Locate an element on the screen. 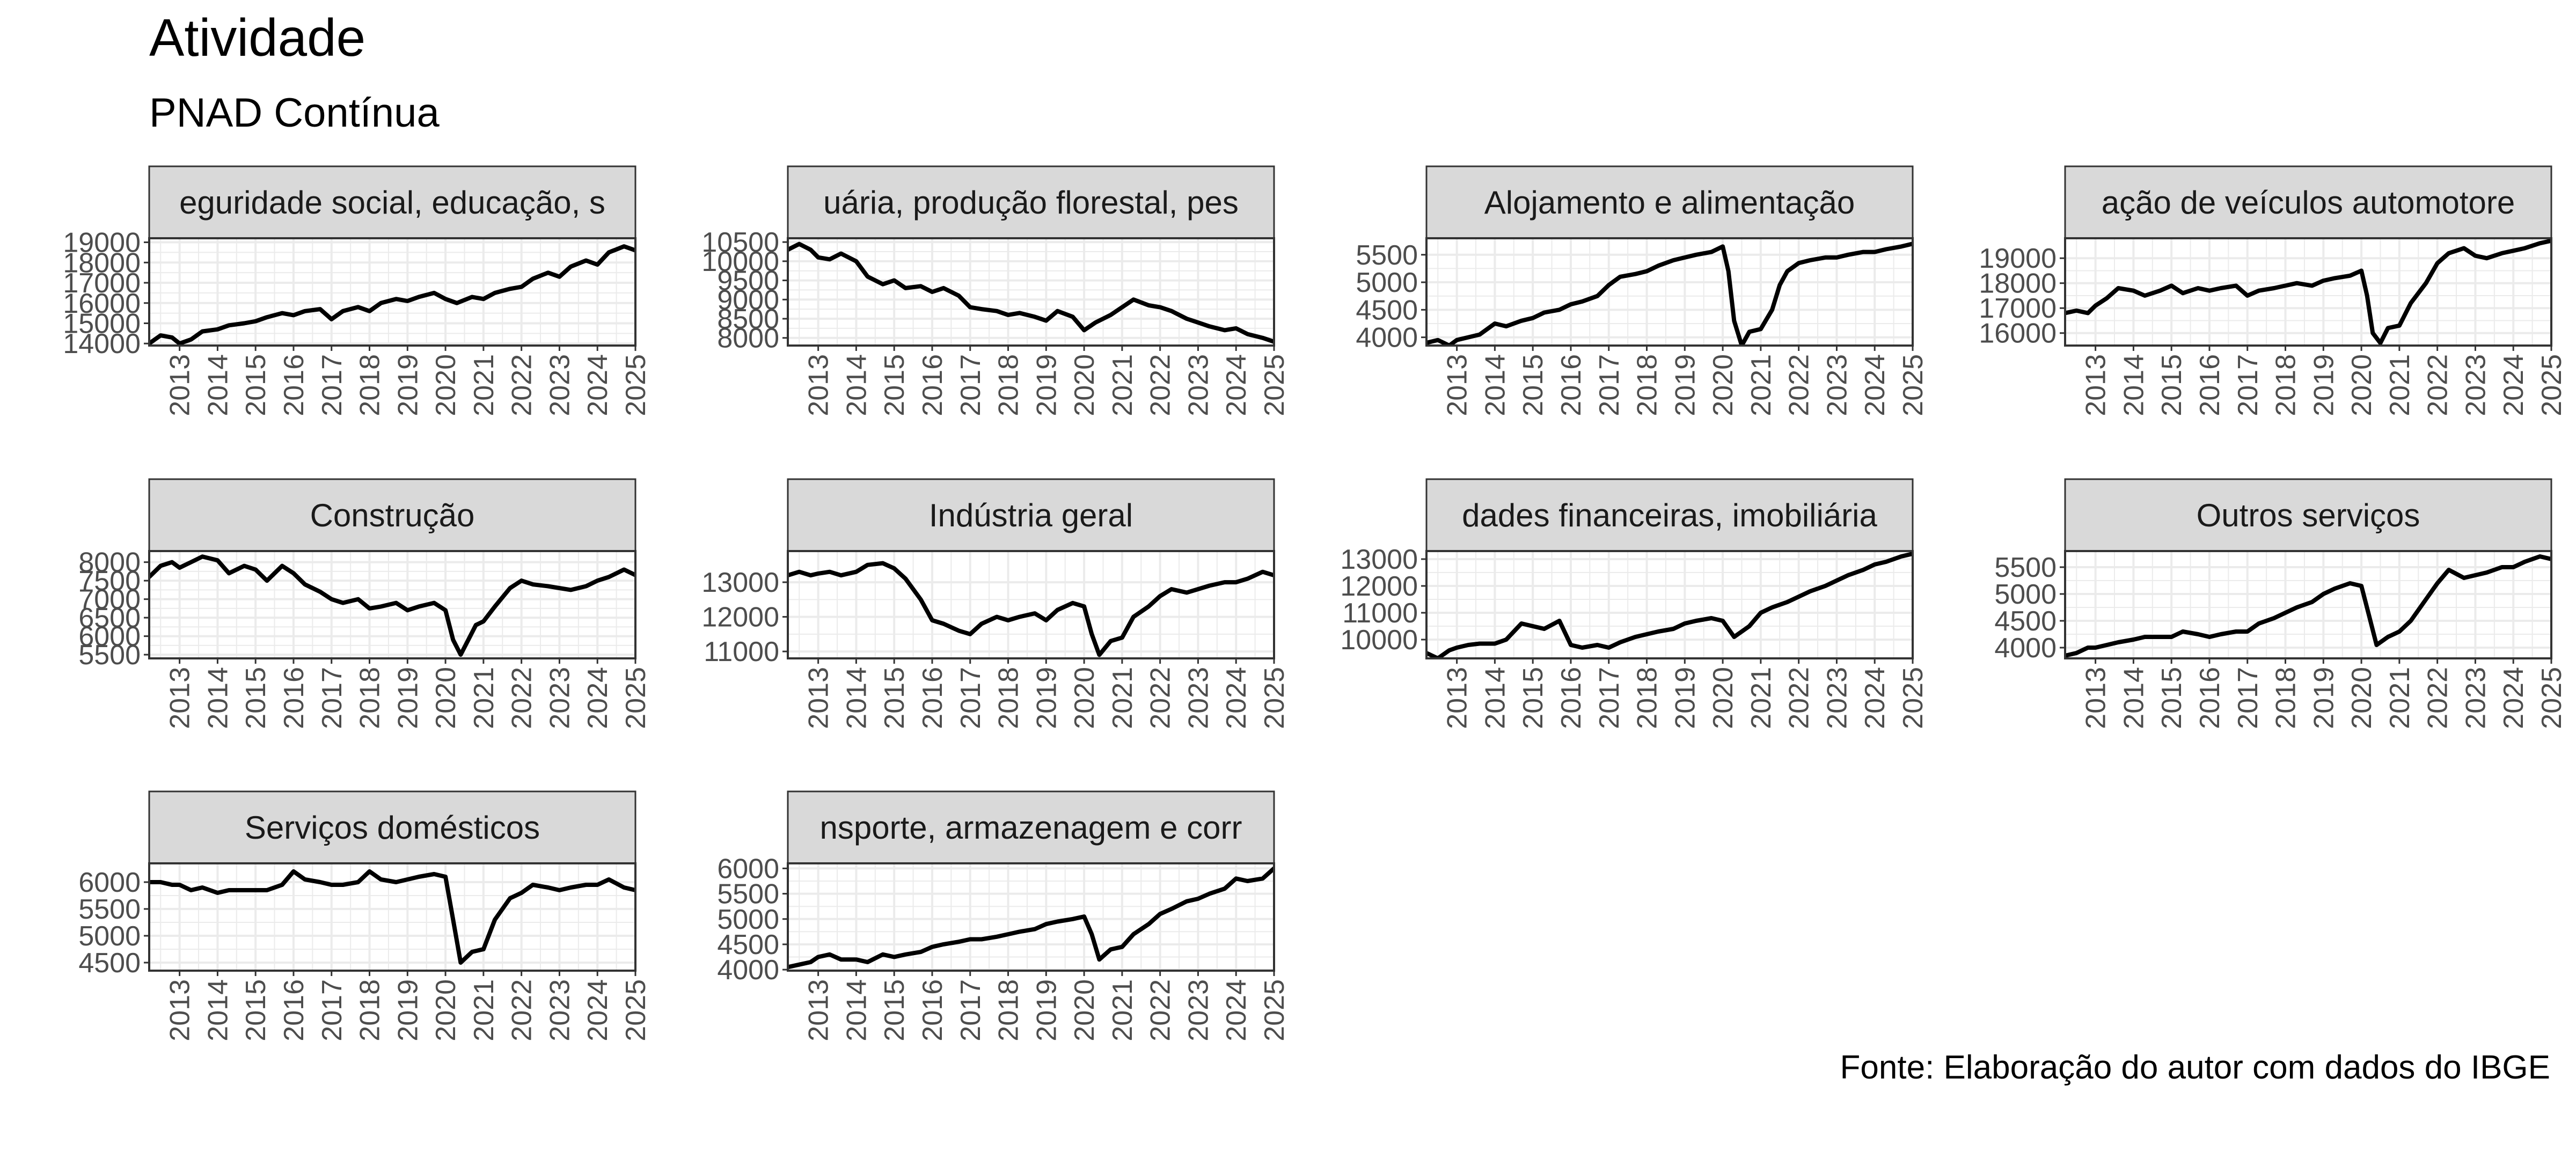 Image resolution: width=2576 pixels, height=1159 pixels. y-tick-label: 19000 is located at coordinates (102, 244).